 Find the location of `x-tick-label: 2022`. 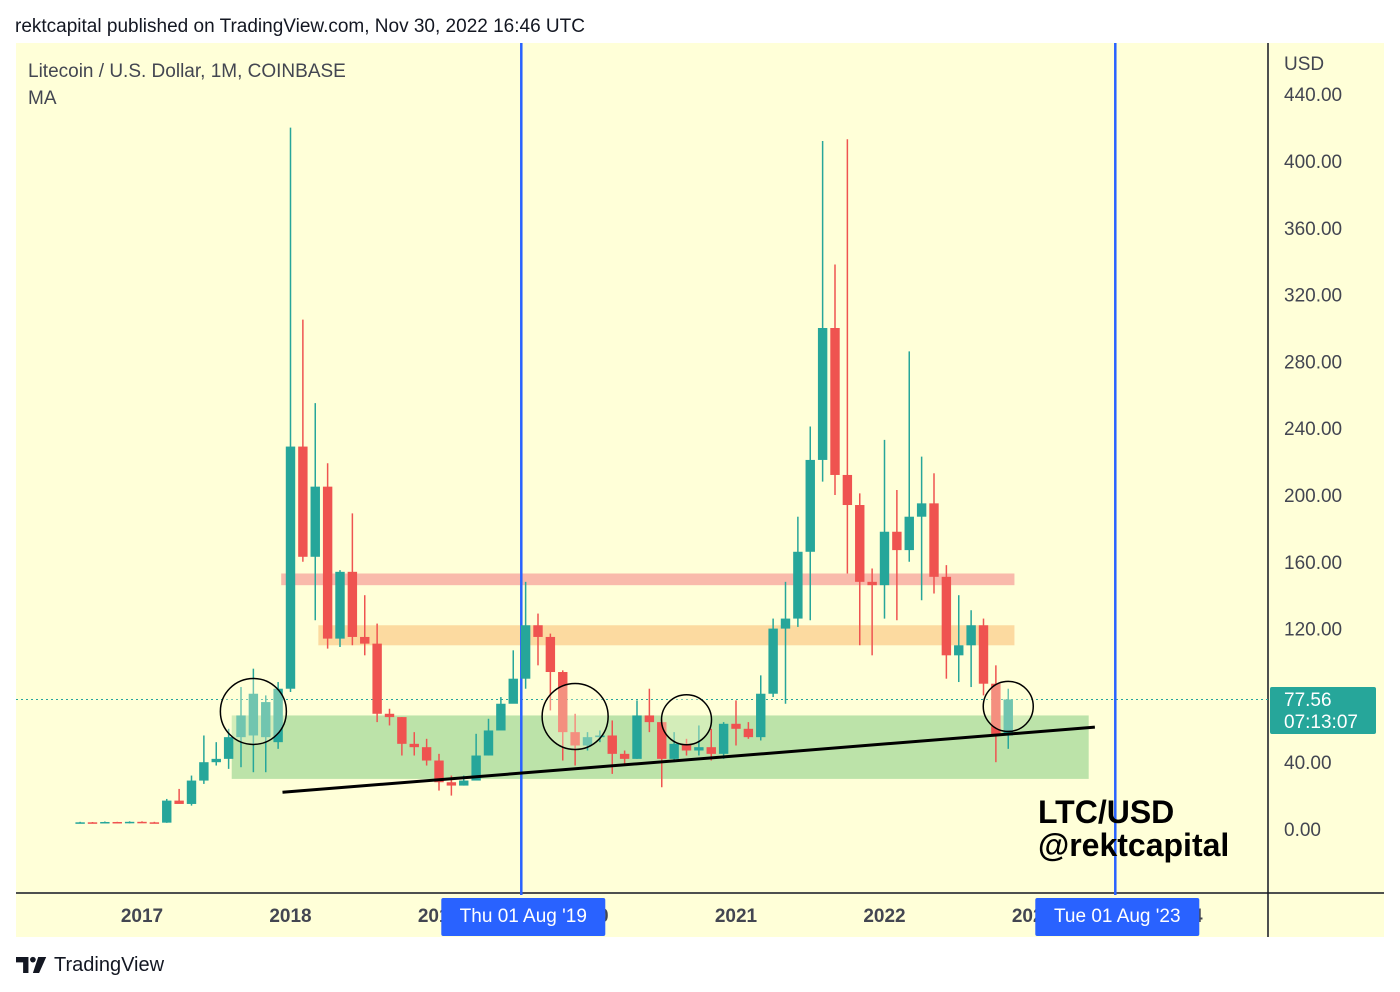

x-tick-label: 2022 is located at coordinates (884, 916).